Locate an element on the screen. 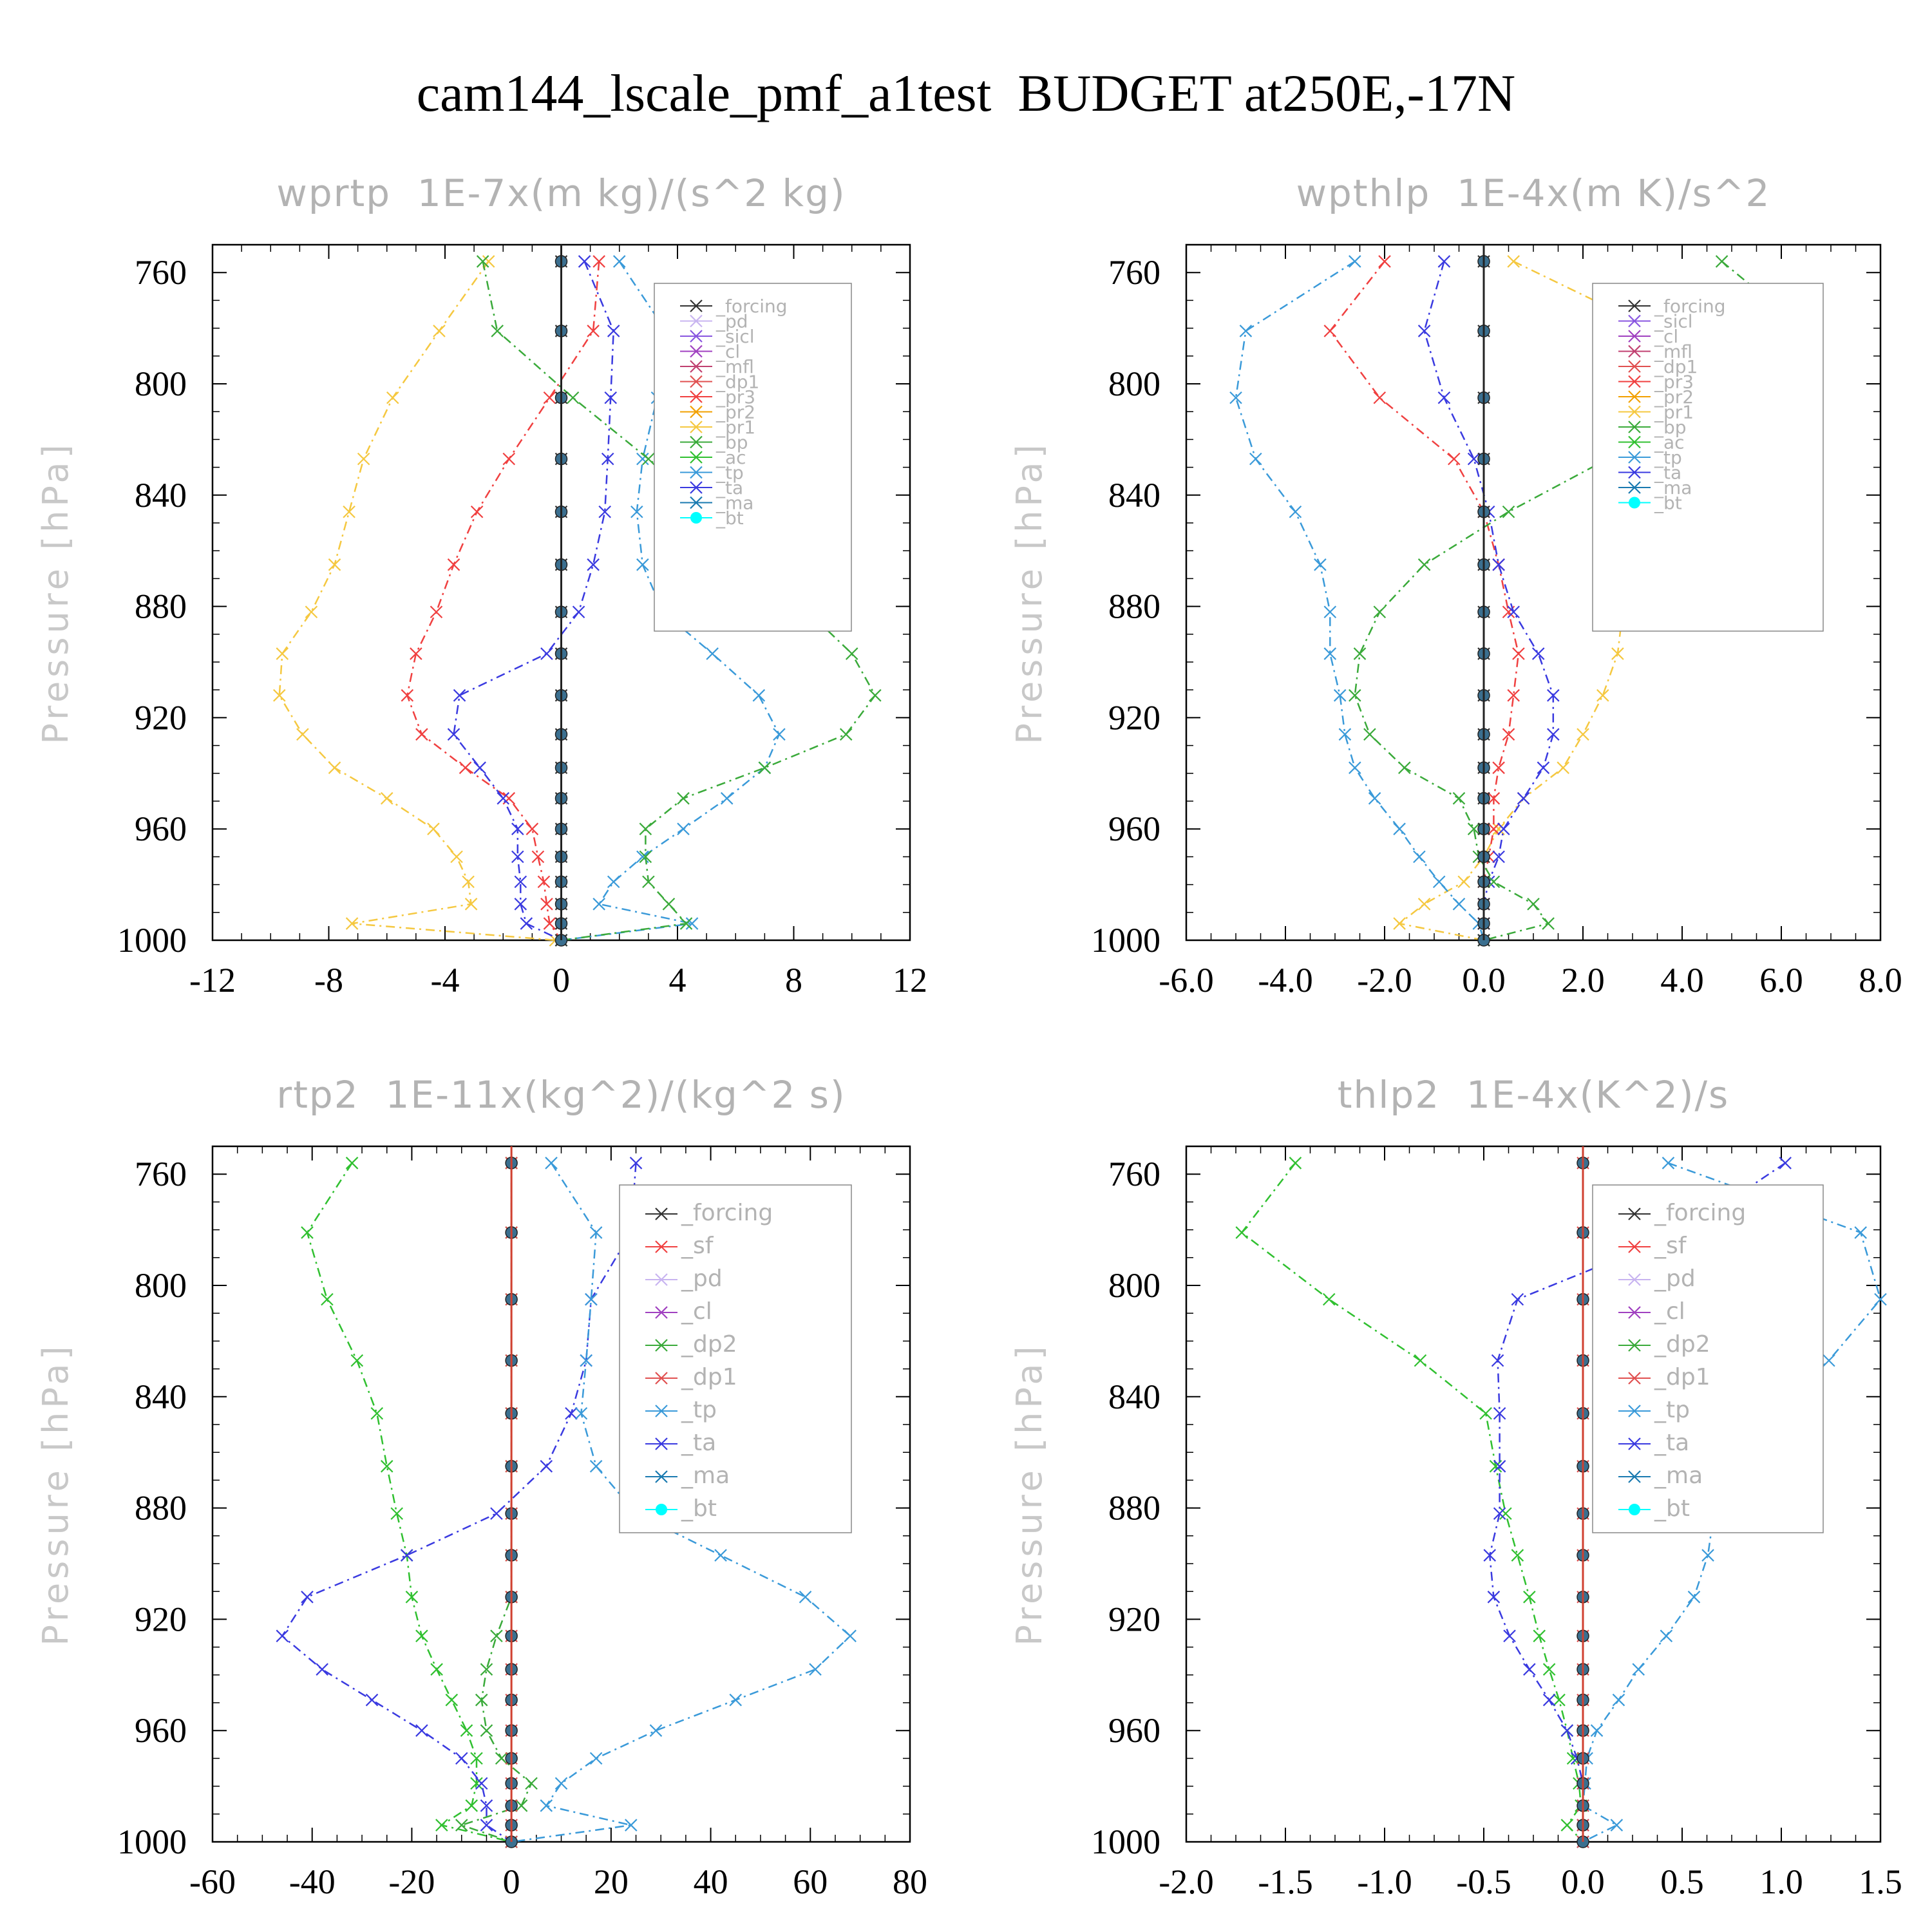  x-tick-label: 0.0 is located at coordinates (1583, 1882).